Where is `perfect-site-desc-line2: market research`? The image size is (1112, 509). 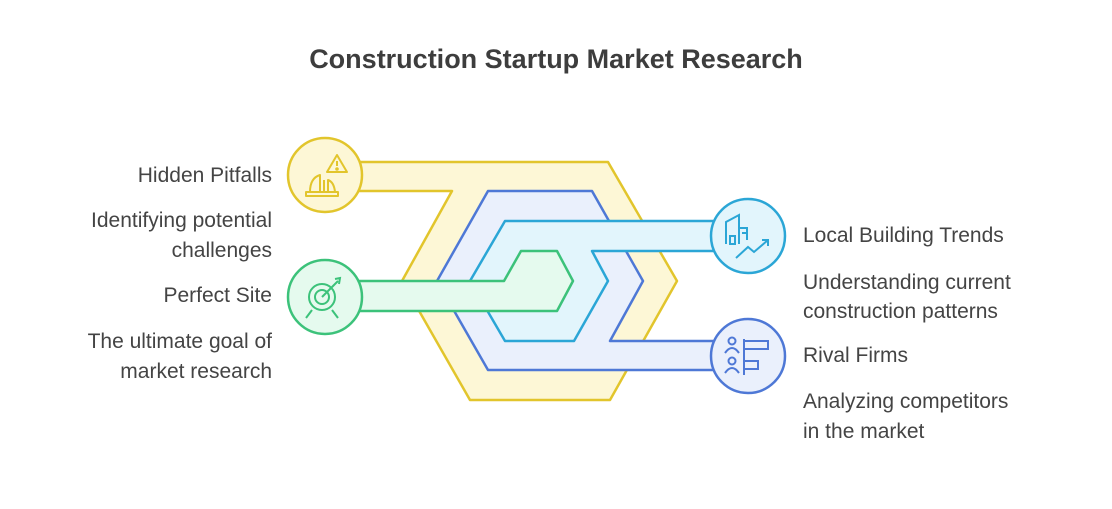
perfect-site-desc-line2: market research is located at coordinates (196, 371).